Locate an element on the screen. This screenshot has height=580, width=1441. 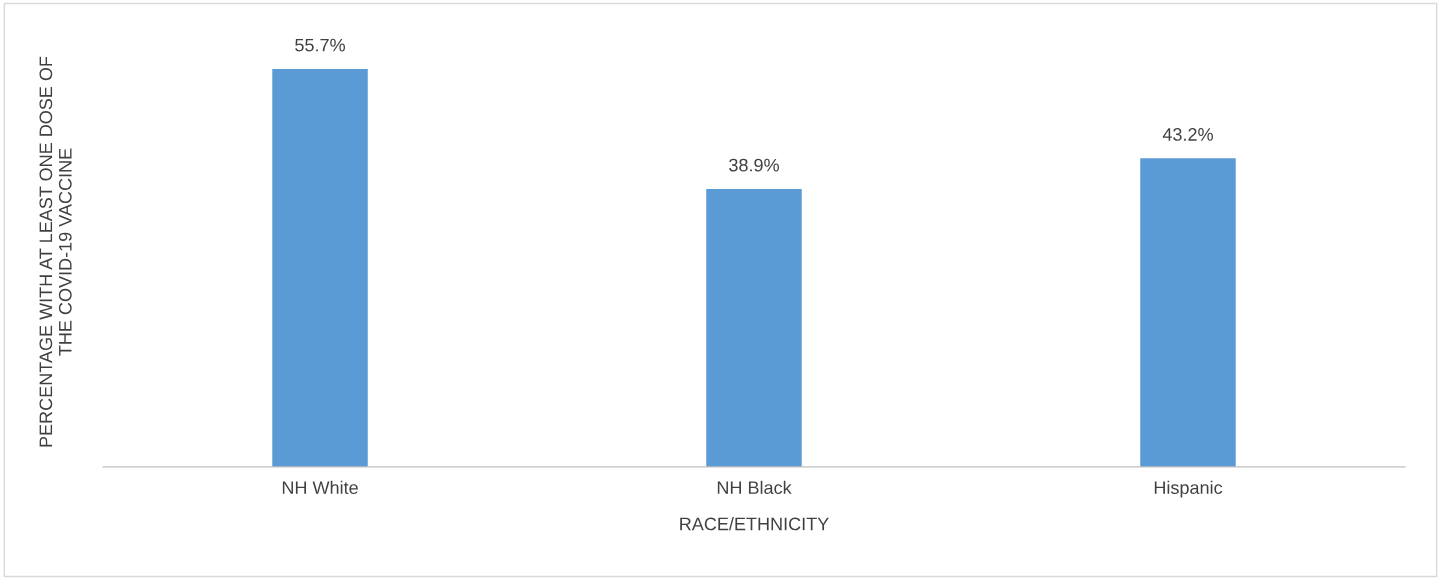
data-label: 43.2% is located at coordinates (1187, 134).